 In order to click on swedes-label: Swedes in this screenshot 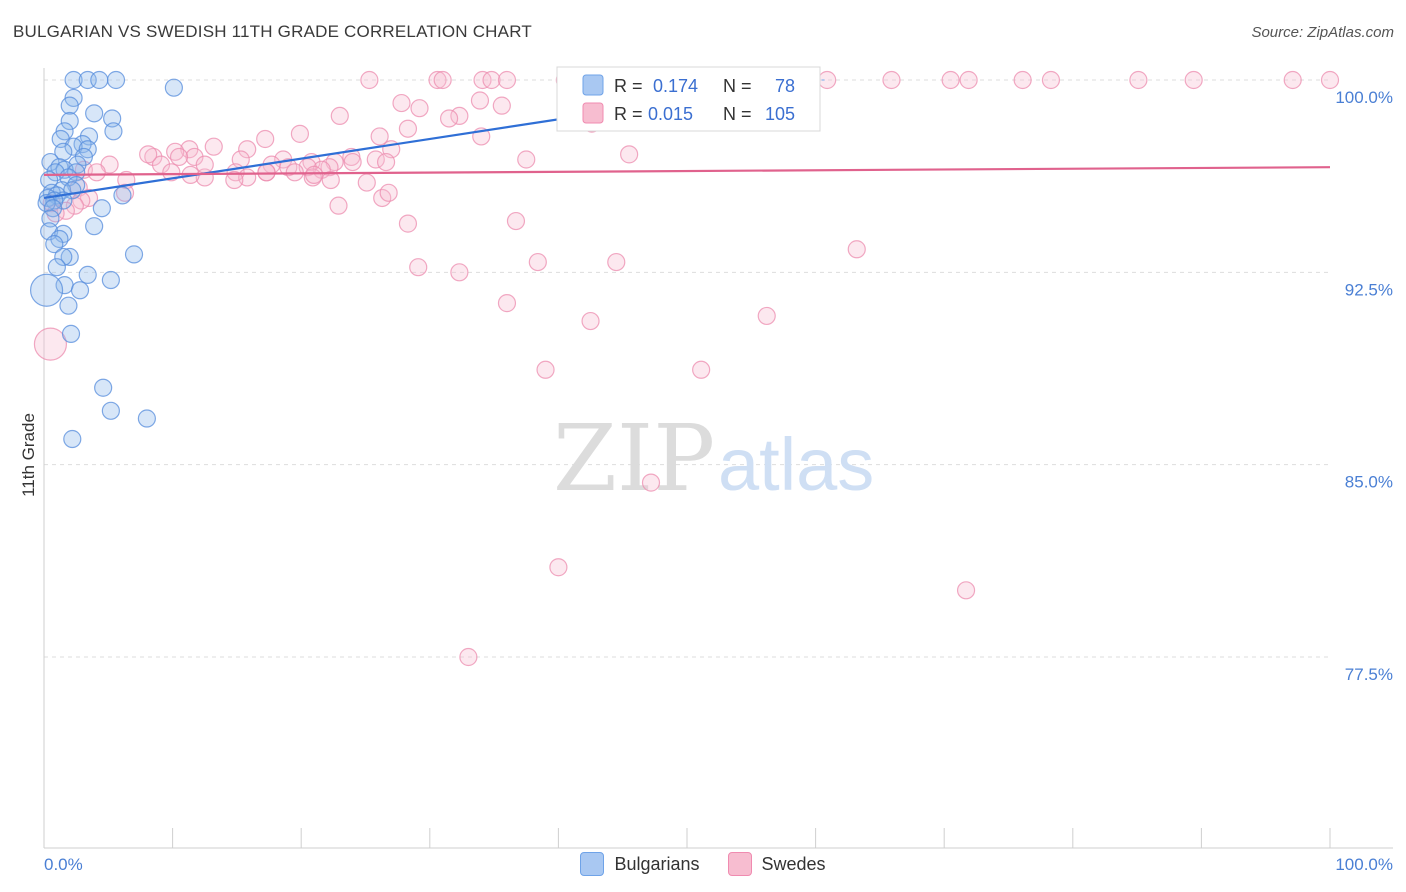, I will do `click(793, 863)`.